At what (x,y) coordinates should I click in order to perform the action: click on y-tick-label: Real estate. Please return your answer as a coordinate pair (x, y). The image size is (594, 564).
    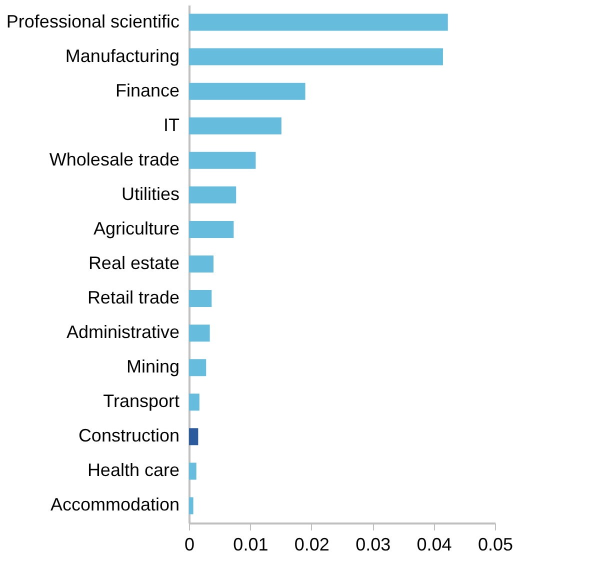
    Looking at the image, I should click on (134, 263).